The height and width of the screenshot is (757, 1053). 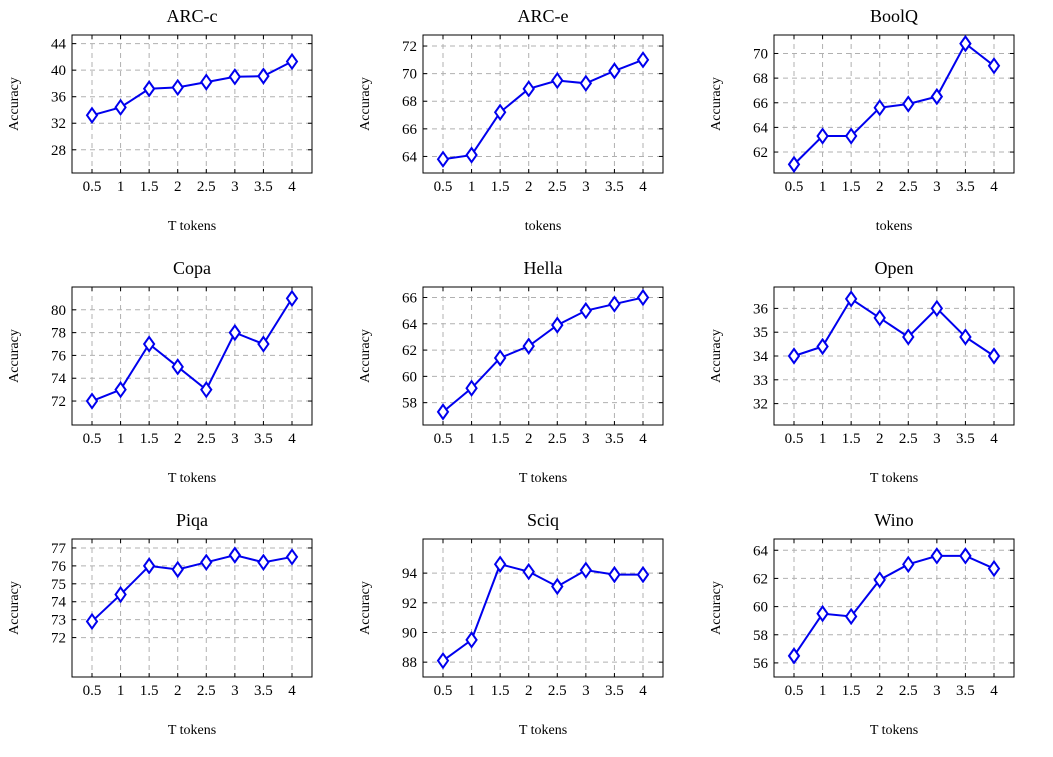 I want to click on y-tick-label: 70, so click(x=760, y=54).